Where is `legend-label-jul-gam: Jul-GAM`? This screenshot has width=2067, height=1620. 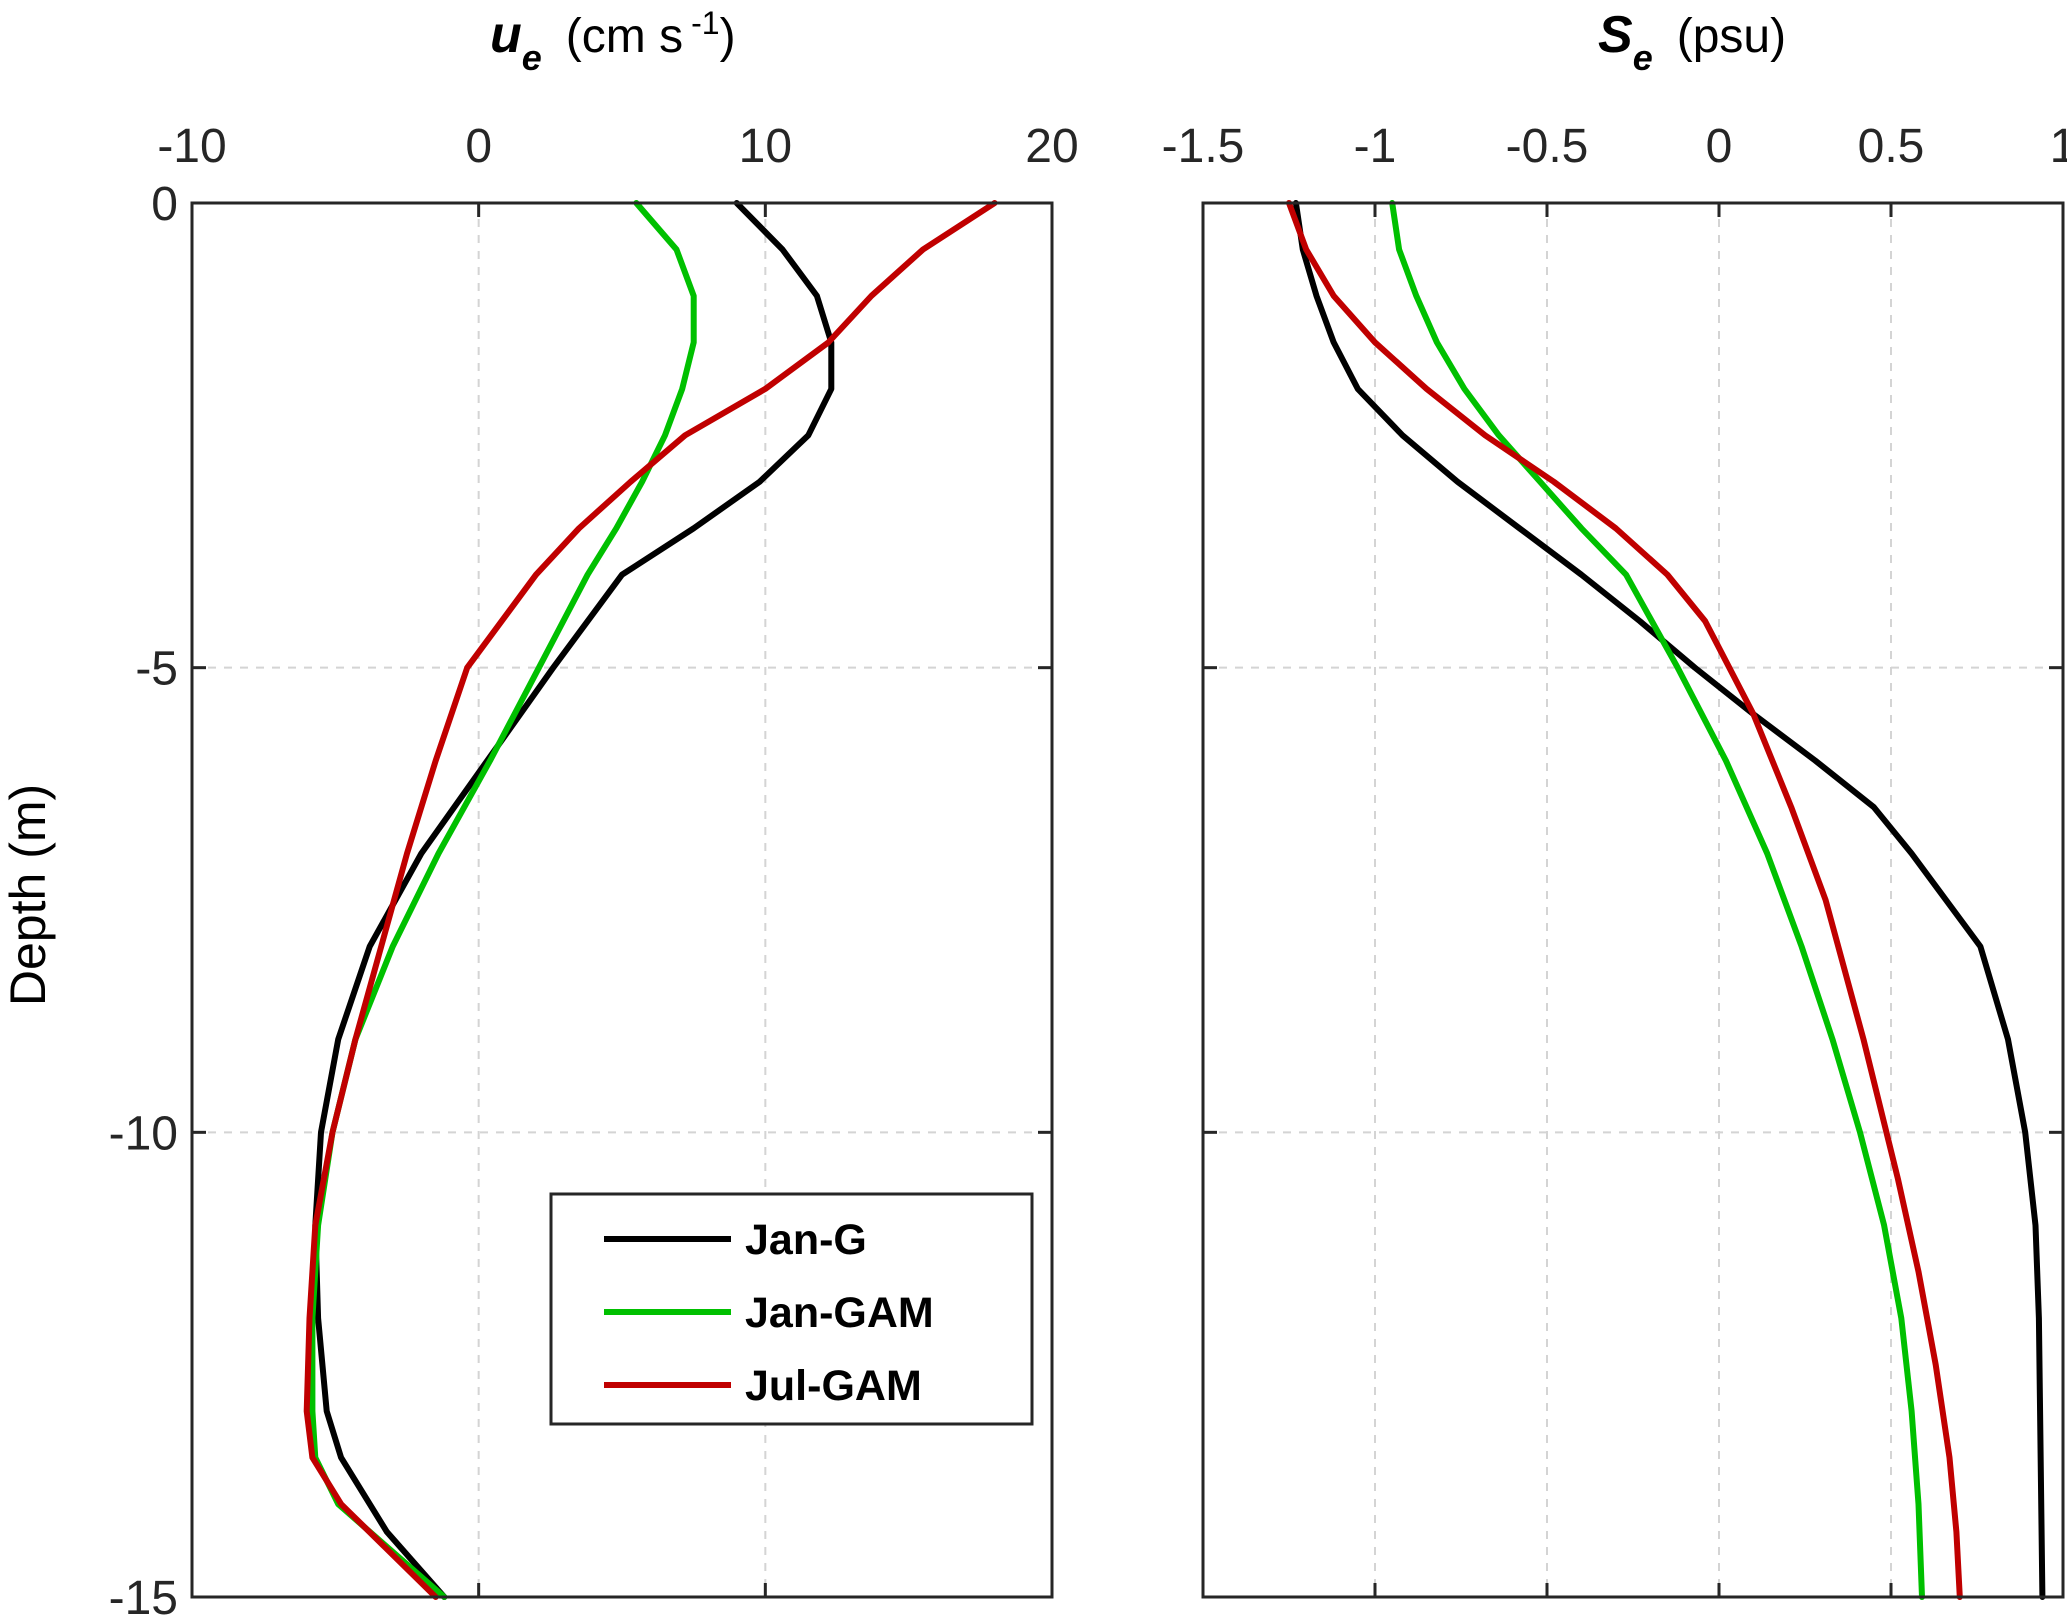 legend-label-jul-gam: Jul-GAM is located at coordinates (833, 1386).